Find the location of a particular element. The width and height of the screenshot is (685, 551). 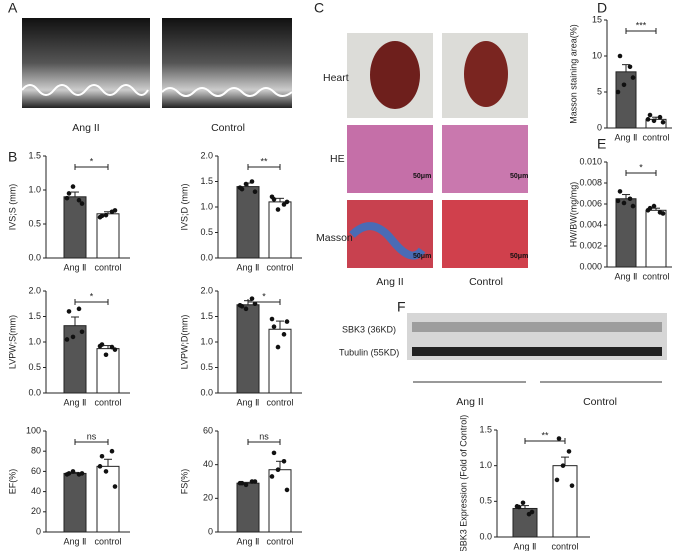

significance-label: *** is located at coordinates (641, 25).